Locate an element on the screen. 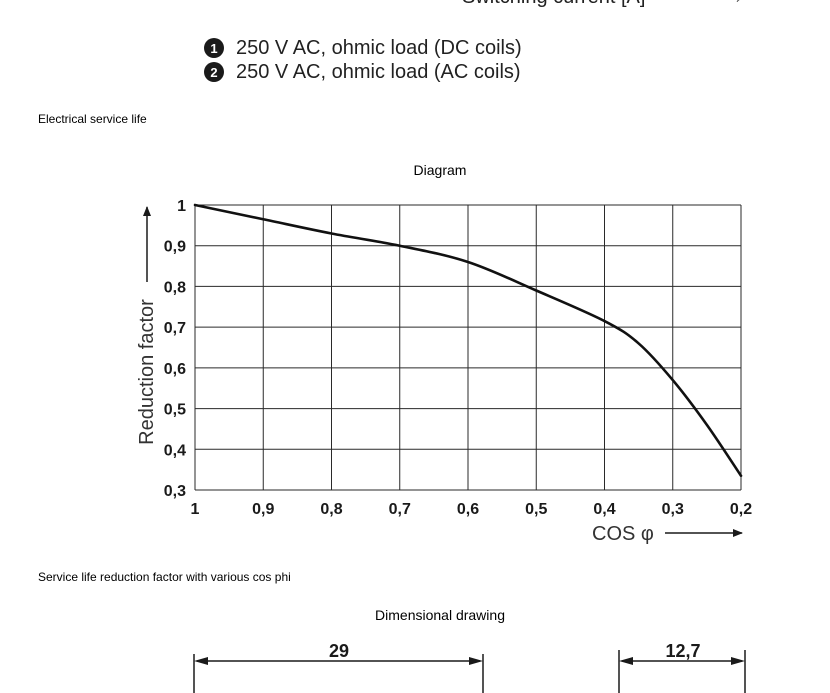 This screenshot has height=693, width=830. x-tick-label: 0,9 is located at coordinates (263, 509).